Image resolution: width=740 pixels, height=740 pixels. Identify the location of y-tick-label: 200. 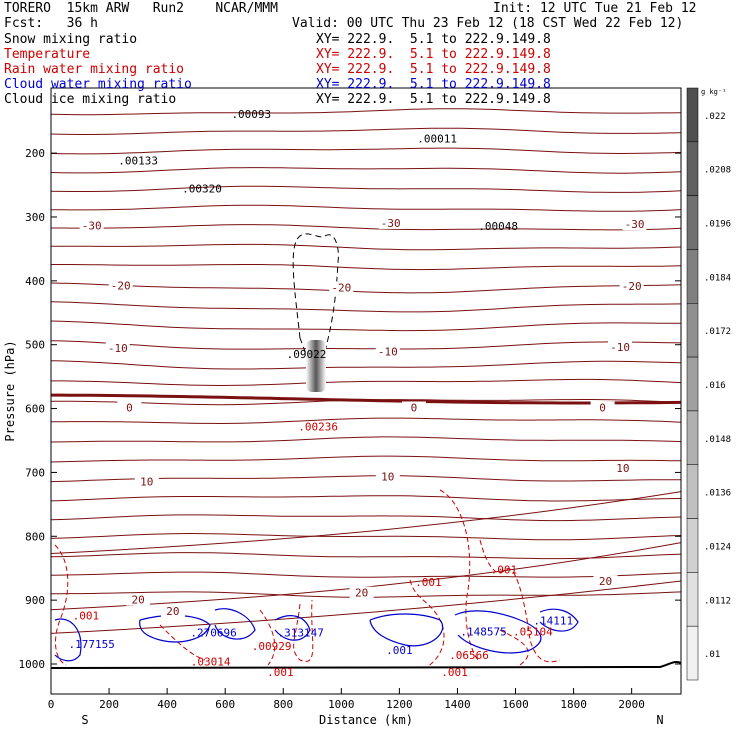
(35, 153).